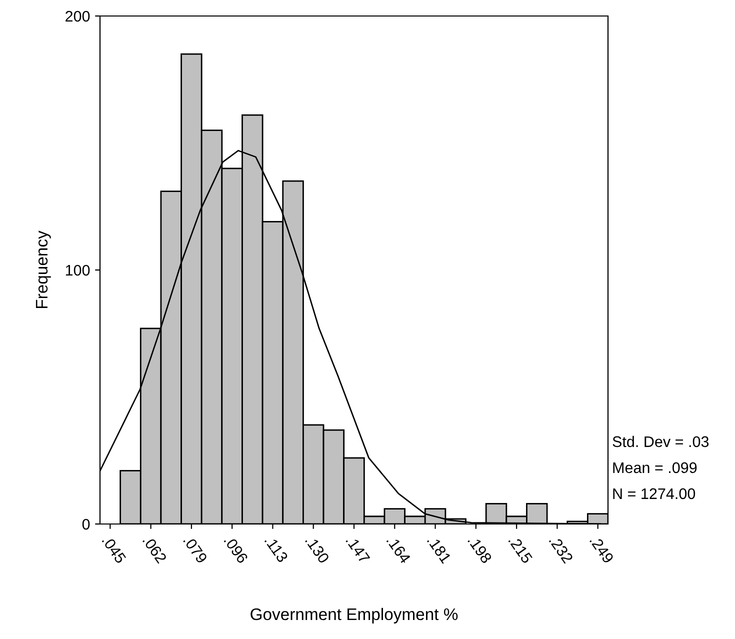 The height and width of the screenshot is (639, 735). I want to click on y-tick-label: 200, so click(78, 16).